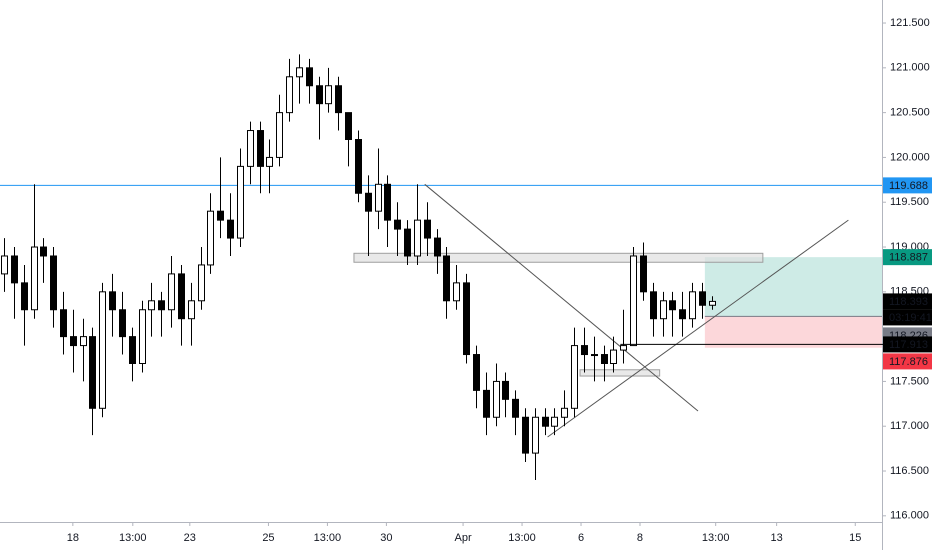  I want to click on level-label: 117.913, so click(908, 345).